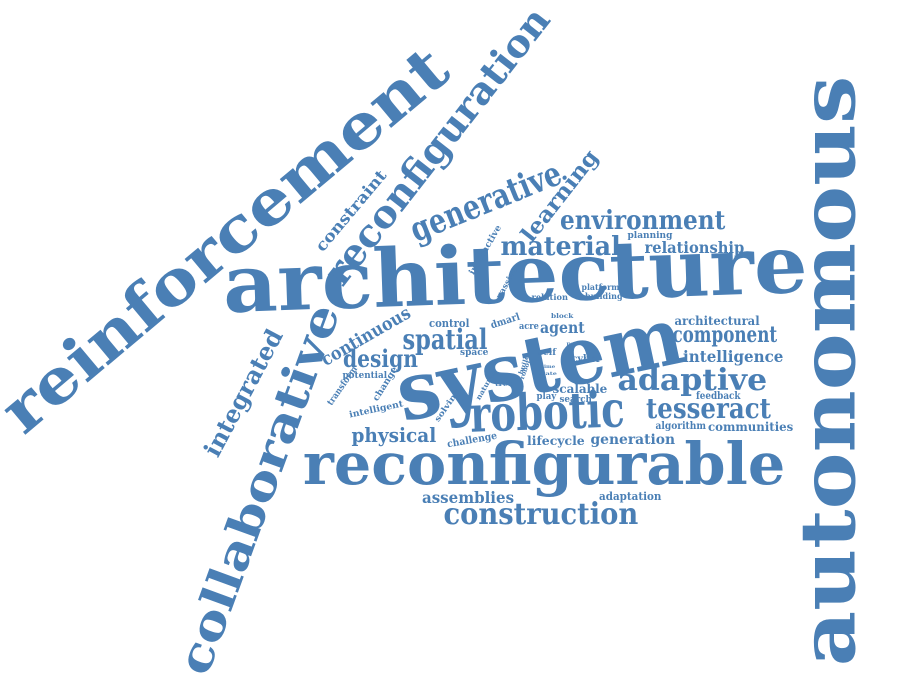 This screenshot has width=900, height=687. Describe the element at coordinates (562, 327) in the screenshot. I see `word-agent: agent` at that location.